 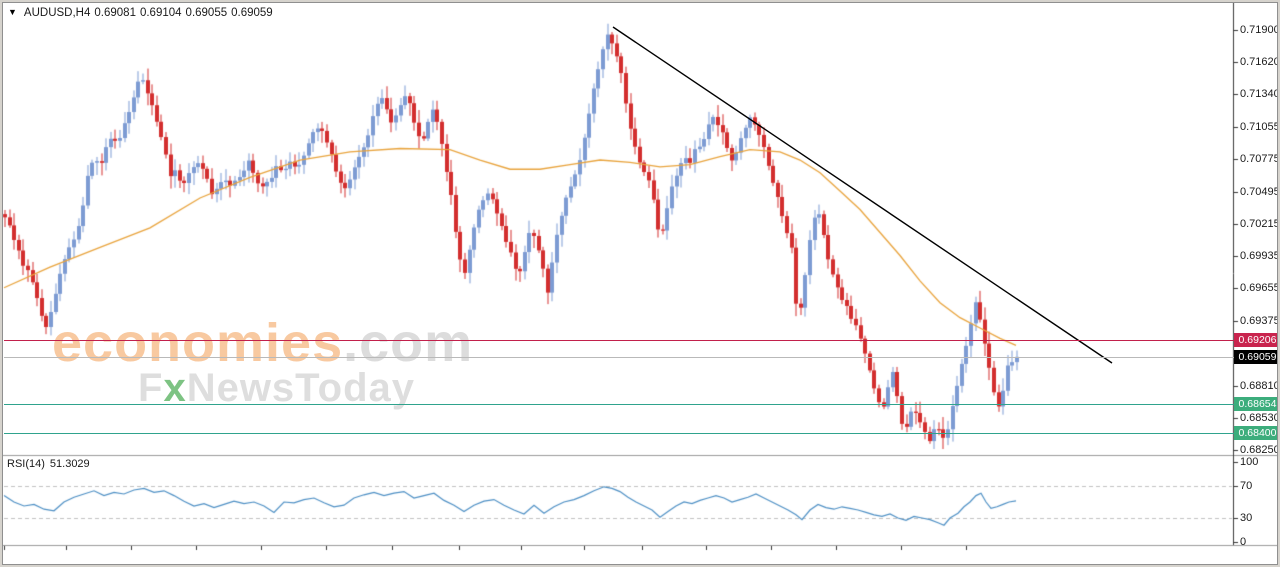 What do you see at coordinates (1257, 340) in the screenshot?
I see `resistance-level-badge: 0.69206` at bounding box center [1257, 340].